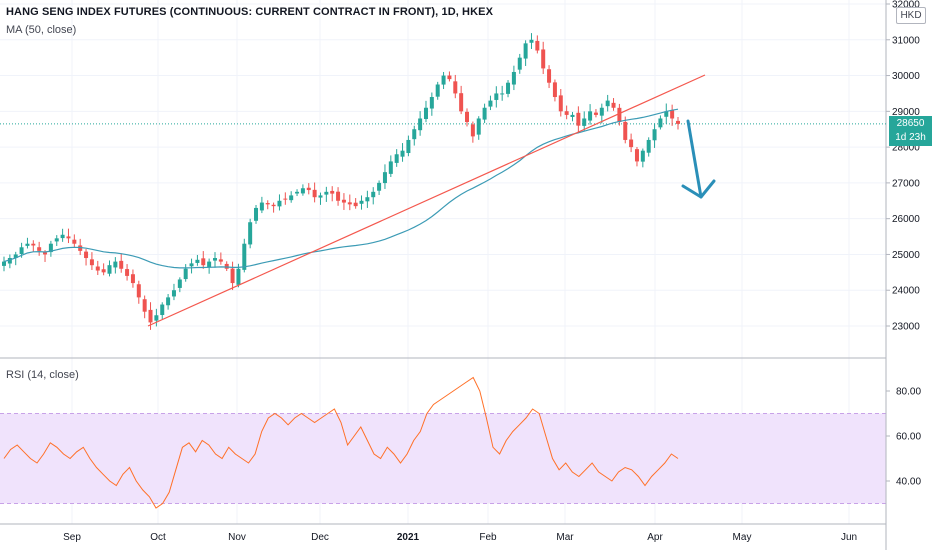  Describe the element at coordinates (910, 123) in the screenshot. I see `last-price-value: 28650` at that location.